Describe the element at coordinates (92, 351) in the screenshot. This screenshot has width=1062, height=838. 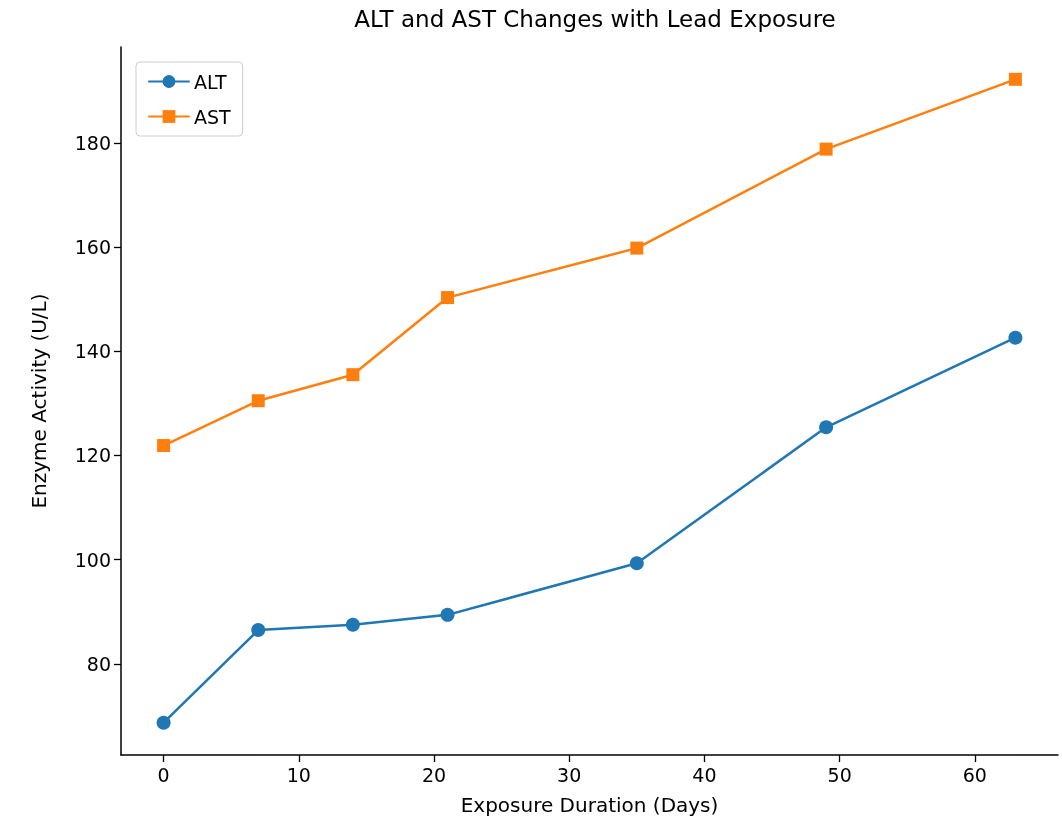
I see `y-tick-label: 140` at that location.